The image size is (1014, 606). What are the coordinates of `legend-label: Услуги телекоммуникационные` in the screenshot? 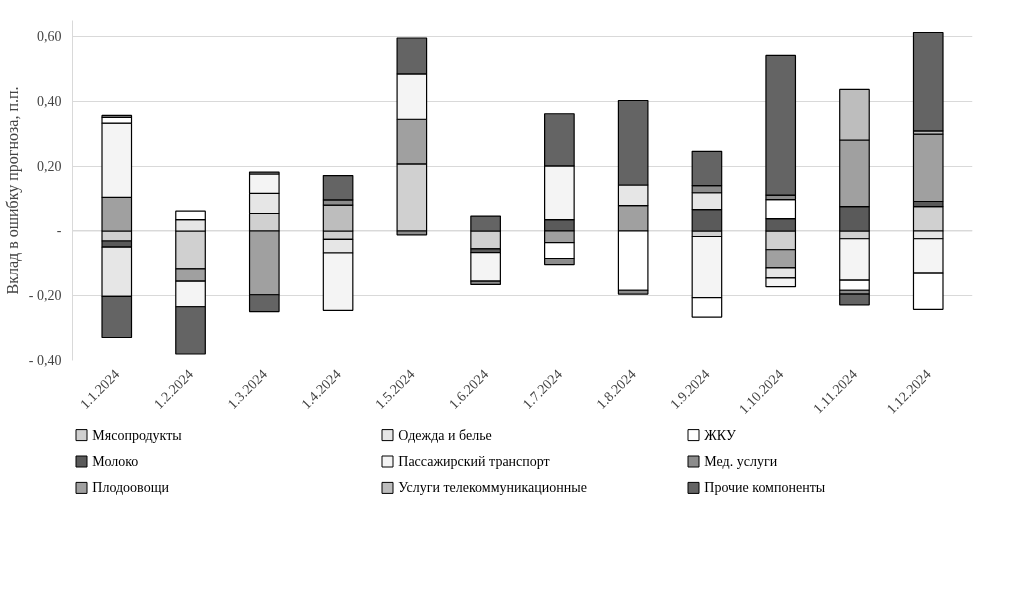 It's located at (492, 488).